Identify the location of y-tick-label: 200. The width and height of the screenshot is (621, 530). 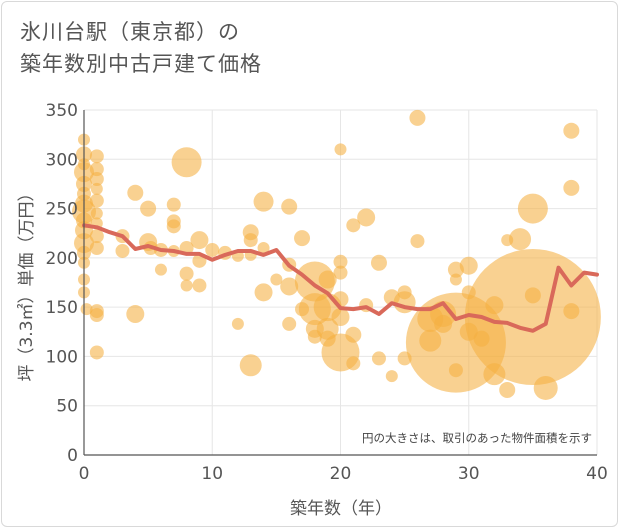
(62, 259).